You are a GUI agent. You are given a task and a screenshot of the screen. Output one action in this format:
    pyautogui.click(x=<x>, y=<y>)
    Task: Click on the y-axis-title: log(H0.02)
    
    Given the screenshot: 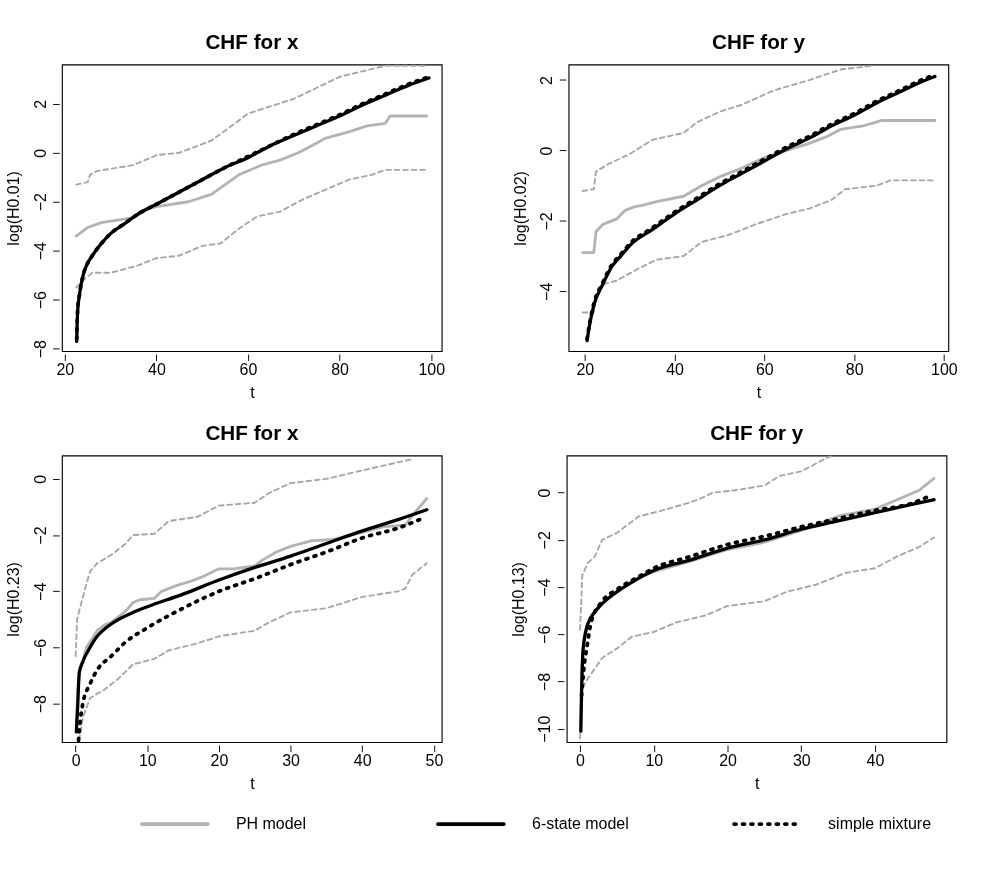 What is the action you would take?
    pyautogui.click(x=520, y=208)
    